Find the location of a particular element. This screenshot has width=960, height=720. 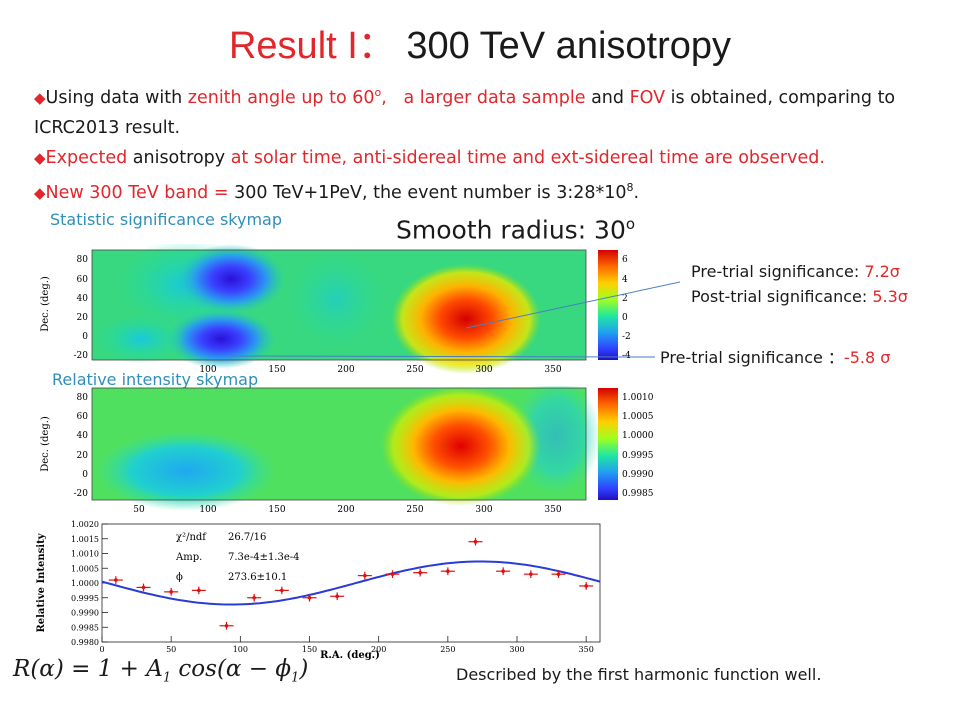

x-tick-labels: 50 100 150 200 250 300 350 is located at coordinates (347, 510).